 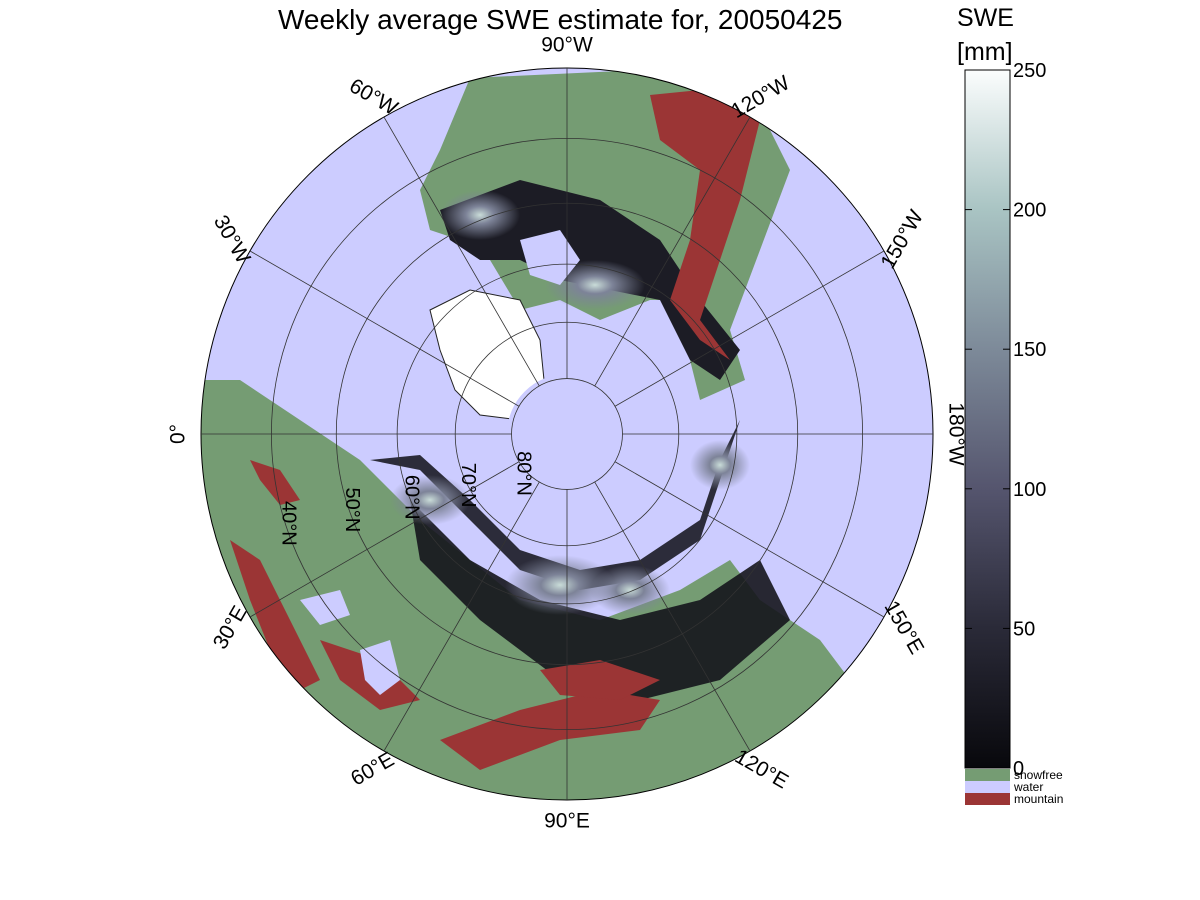 What do you see at coordinates (720, 465) in the screenshot?
I see `snow-peak-chukotka` at bounding box center [720, 465].